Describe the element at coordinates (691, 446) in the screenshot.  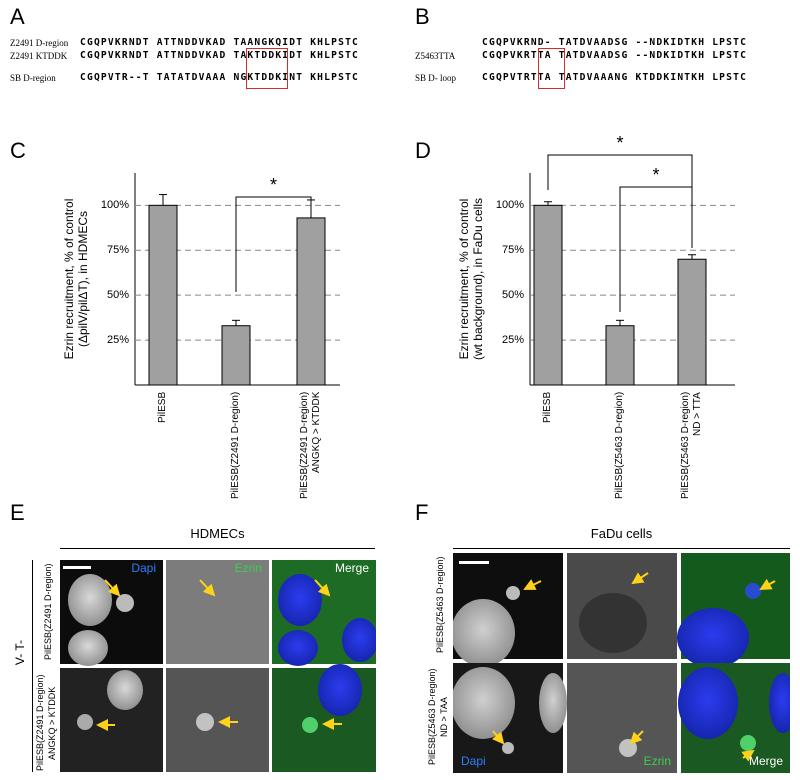
I see `x-tick-label: PilESB(Z5463 D-region) ND > TTA` at that location.